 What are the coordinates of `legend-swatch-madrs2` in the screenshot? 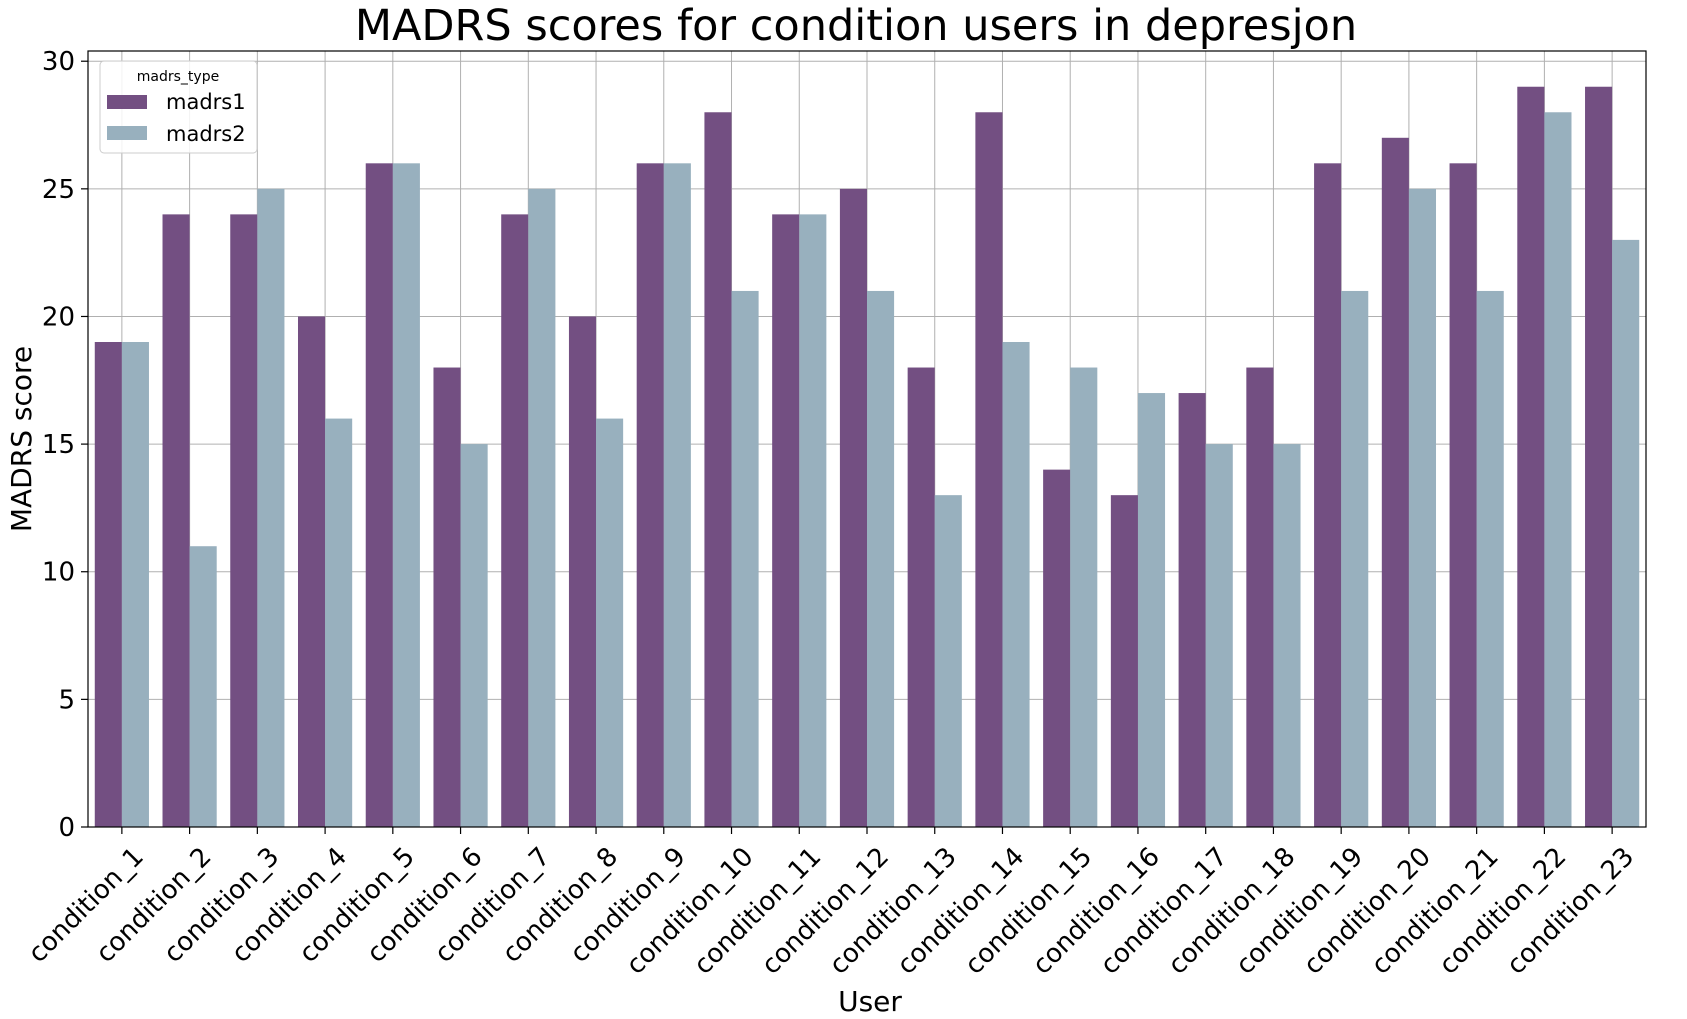 It's located at (127, 133).